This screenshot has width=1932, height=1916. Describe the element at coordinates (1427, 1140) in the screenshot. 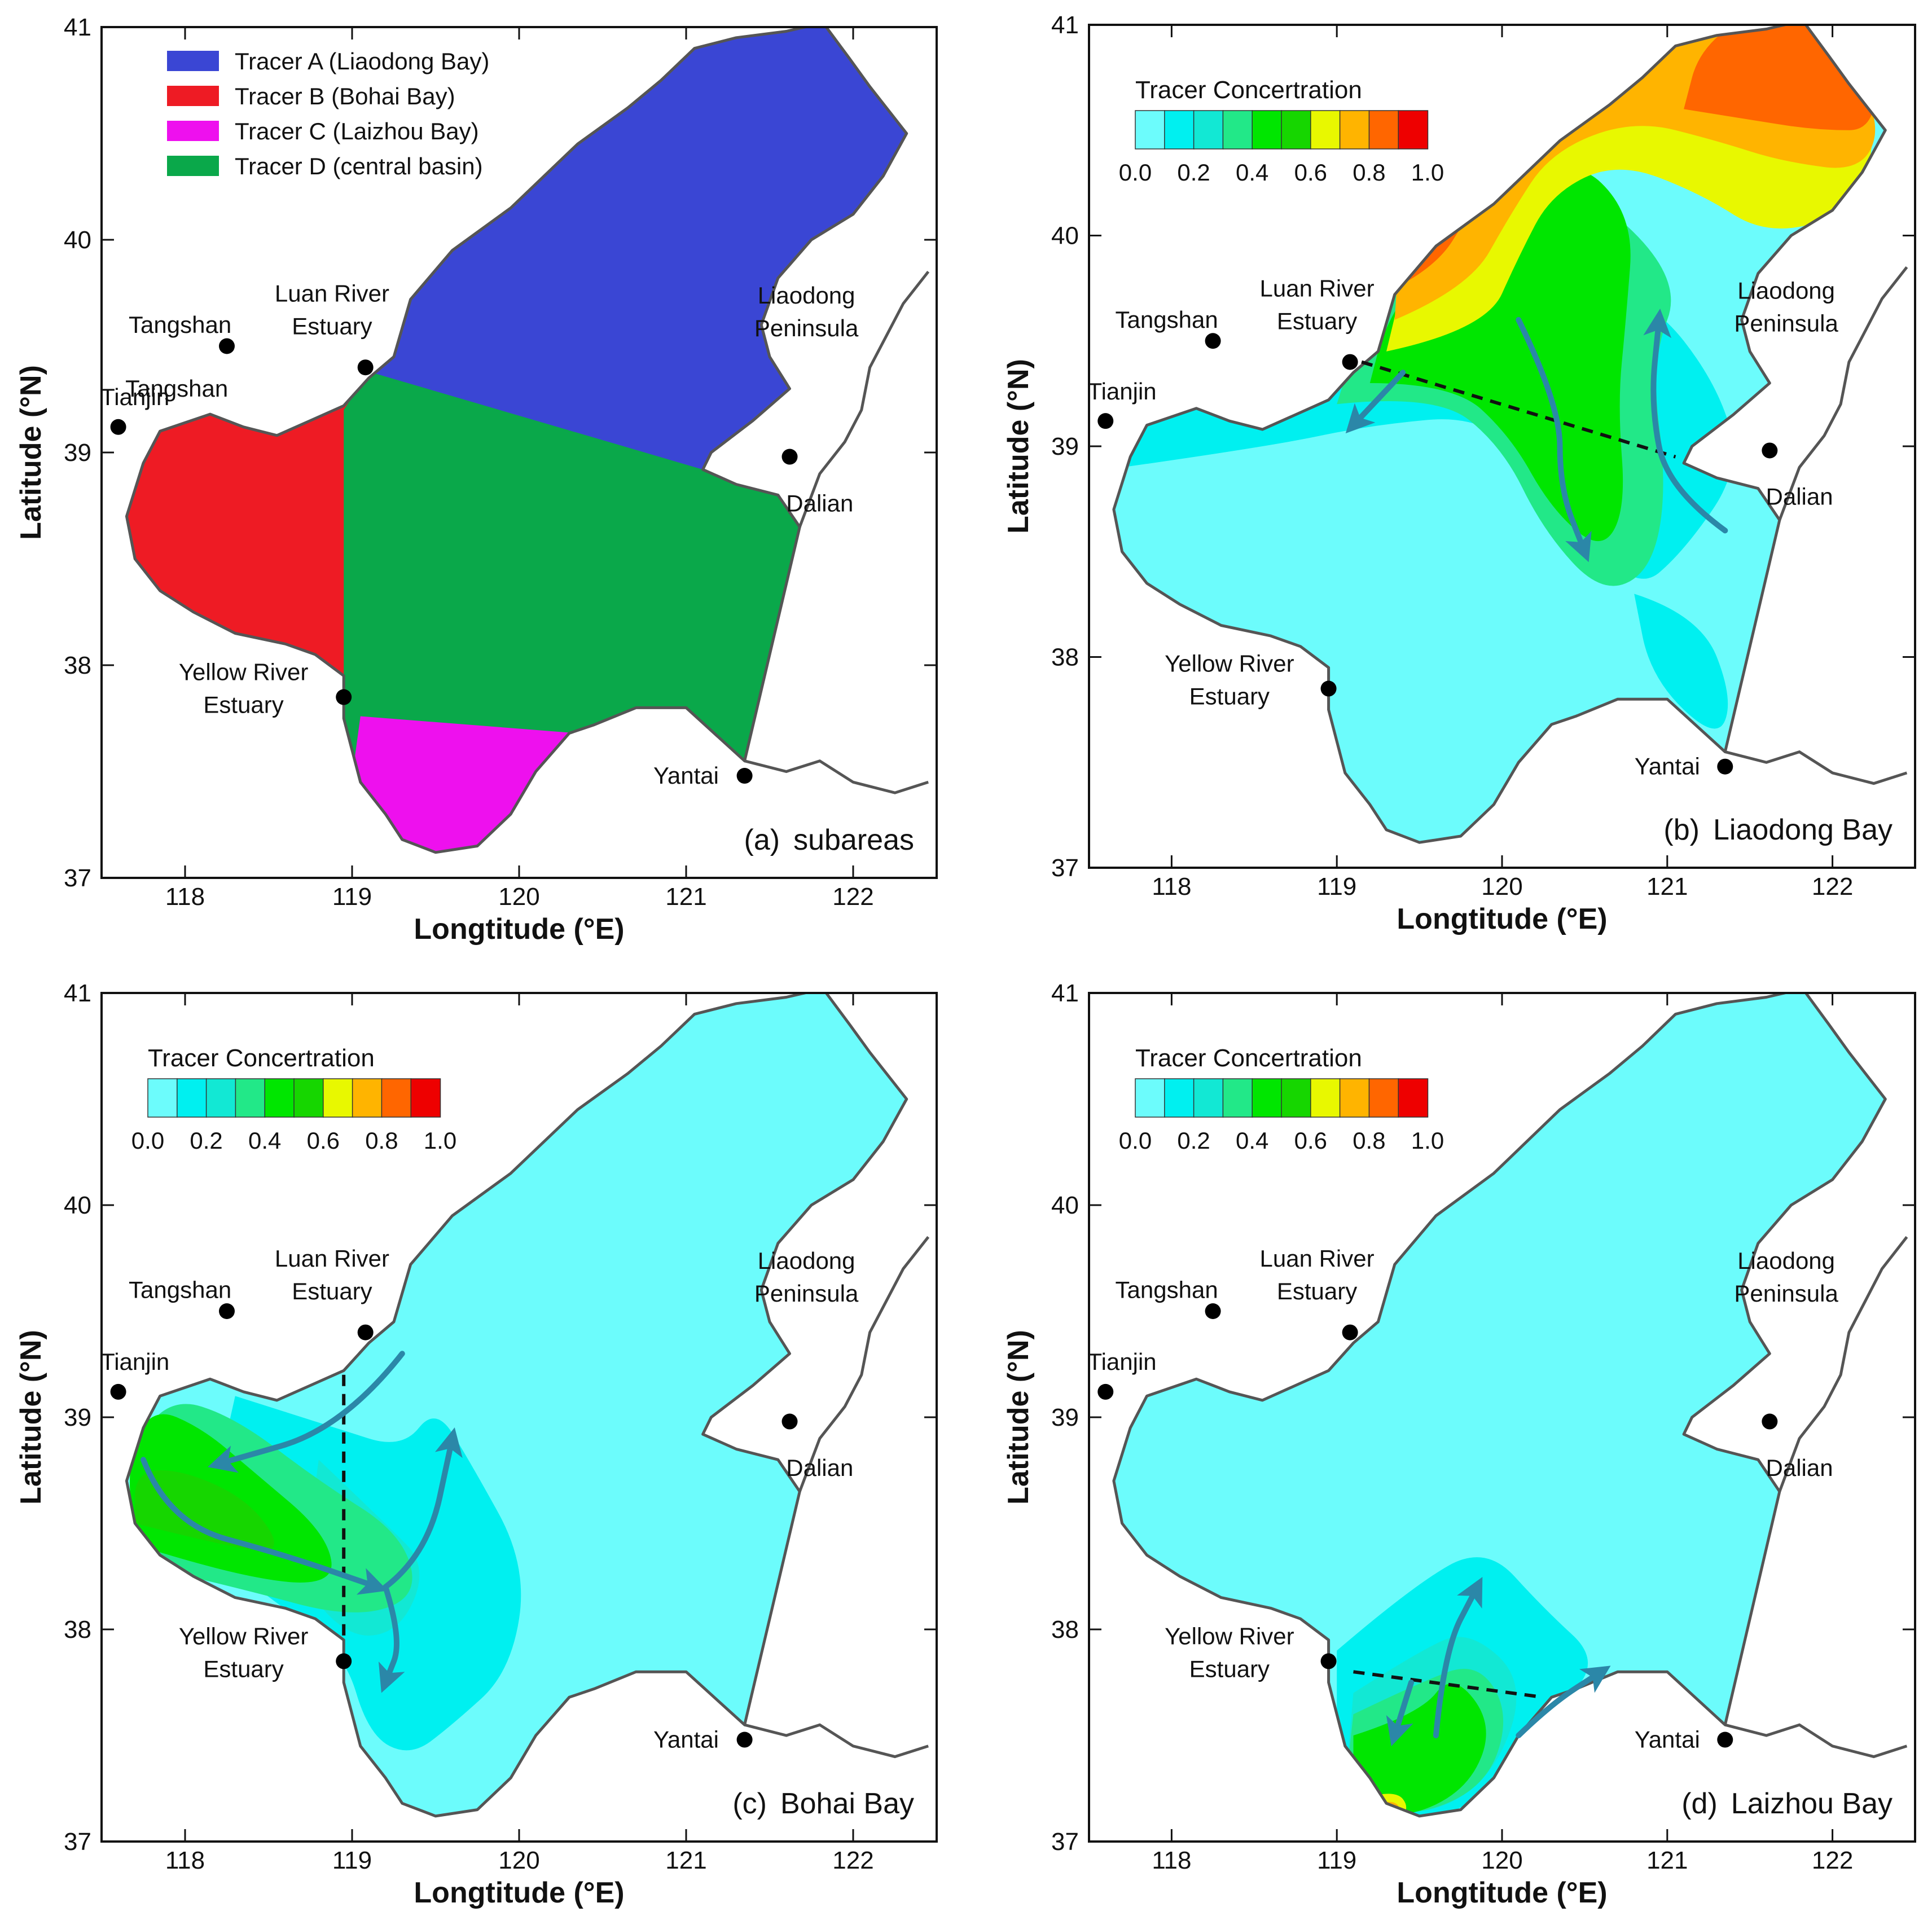

I see `colorbar-tick-label: 1.0` at that location.